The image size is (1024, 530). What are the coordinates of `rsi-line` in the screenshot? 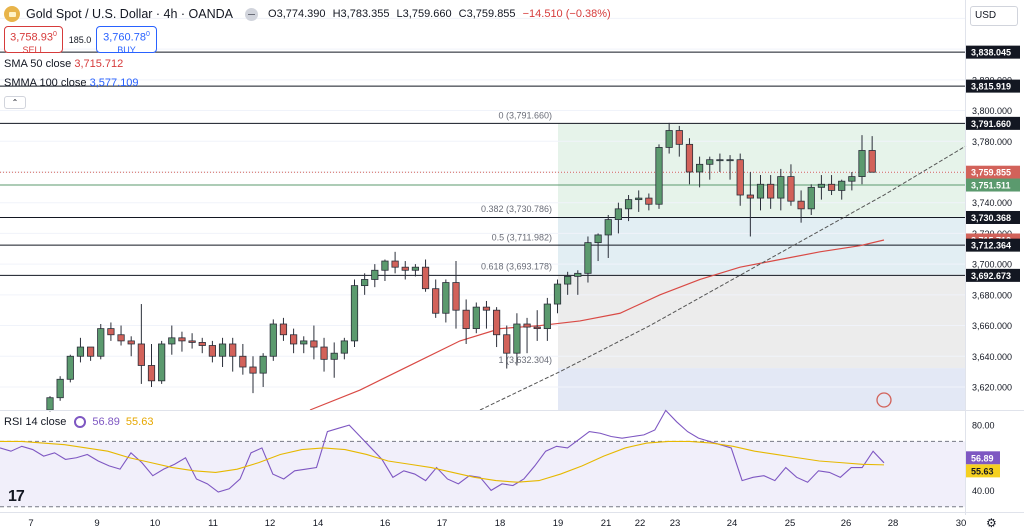 It's located at (442, 451).